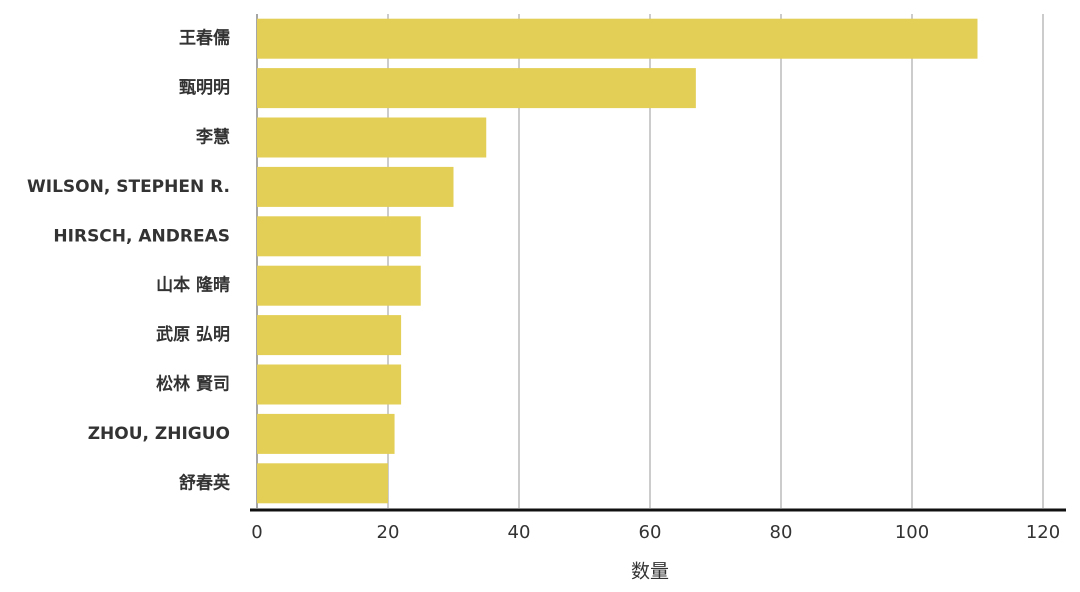 This screenshot has width=1080, height=592. I want to click on x-tick-label: 60, so click(650, 532).